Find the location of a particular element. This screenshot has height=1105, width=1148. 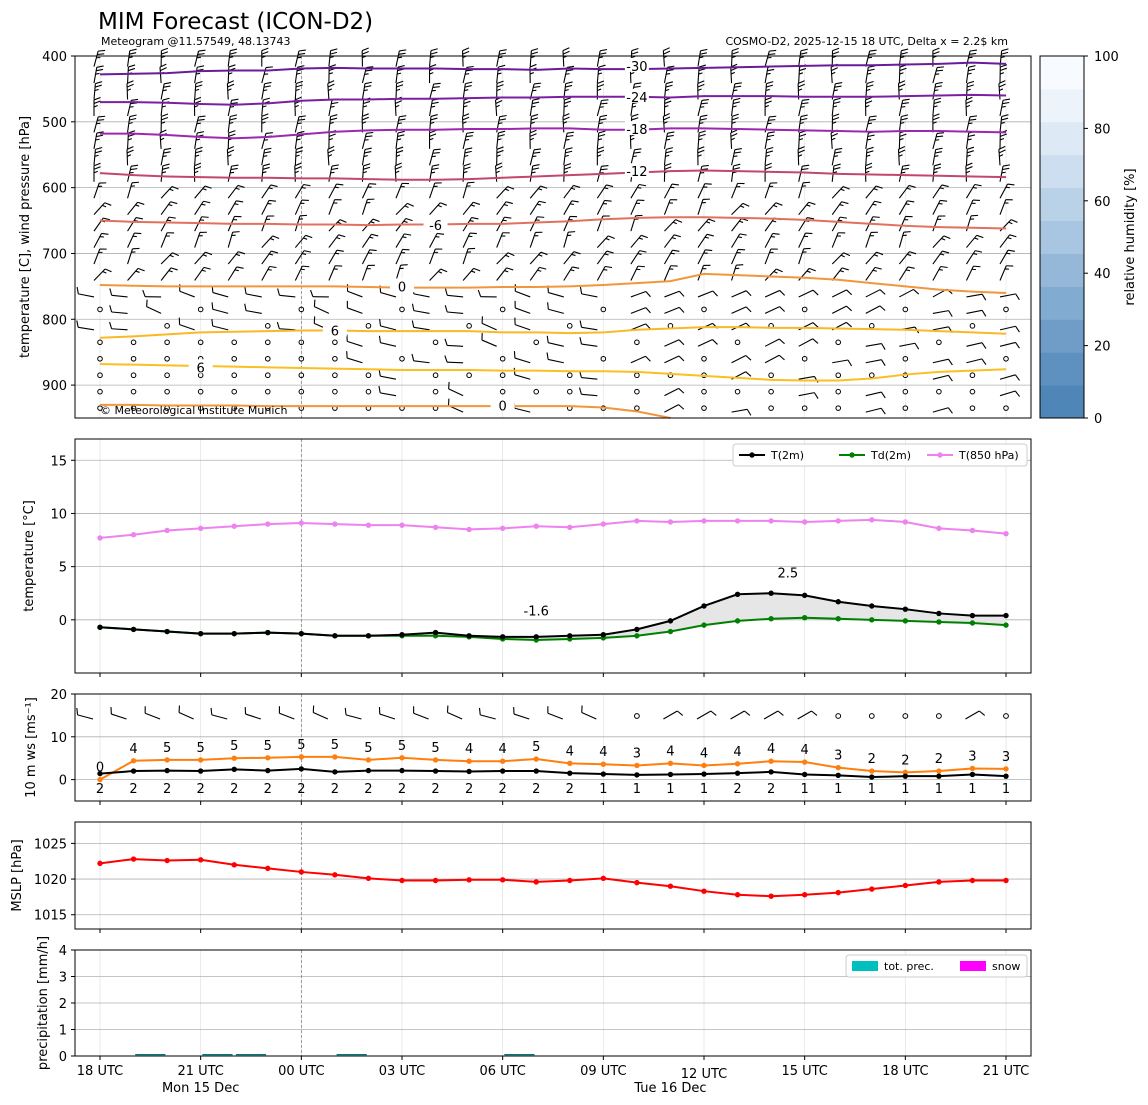

legend-label: T(2m) is located at coordinates (787, 455).